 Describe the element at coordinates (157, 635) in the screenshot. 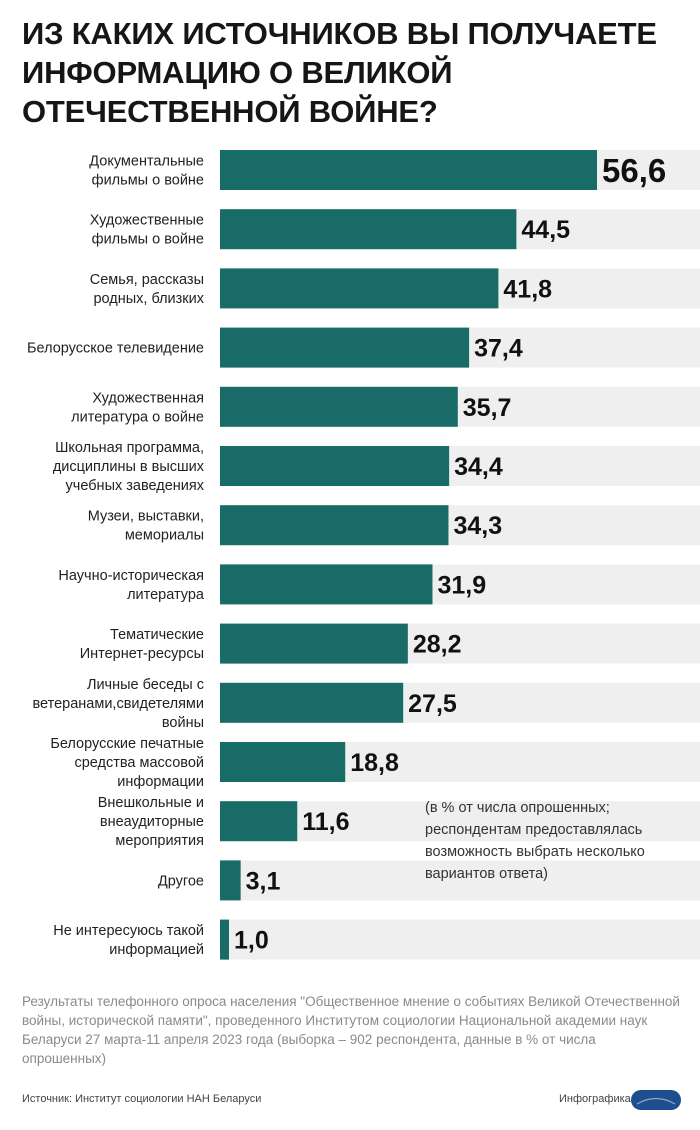

I see `category-label: Тематические` at that location.